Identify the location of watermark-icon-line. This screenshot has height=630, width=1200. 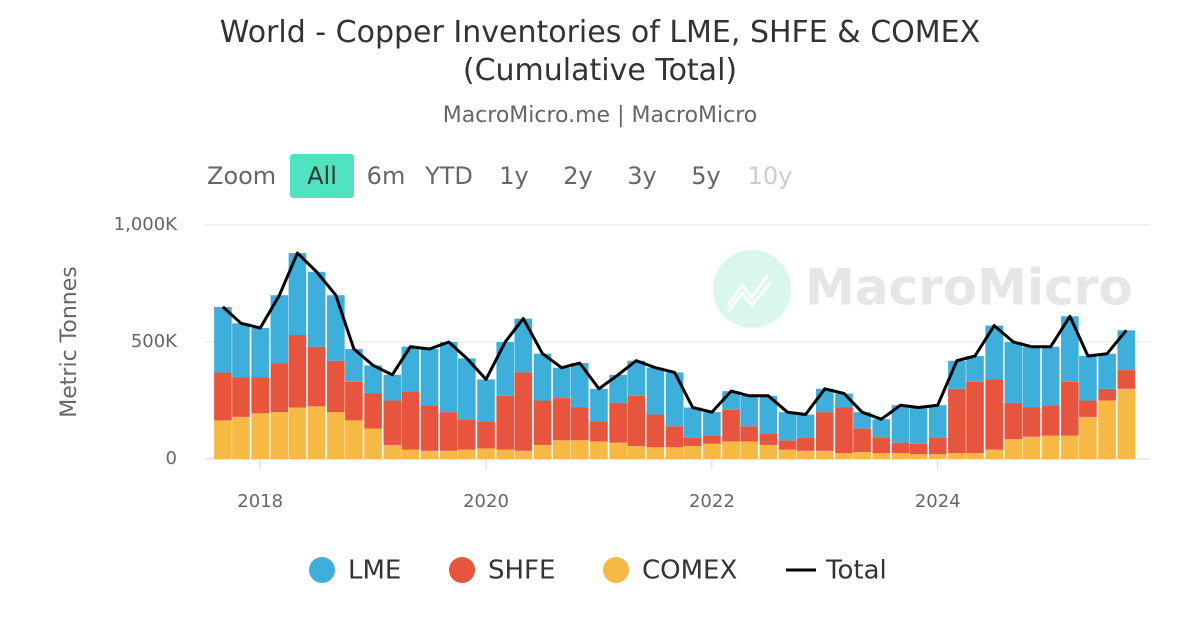
(749, 293).